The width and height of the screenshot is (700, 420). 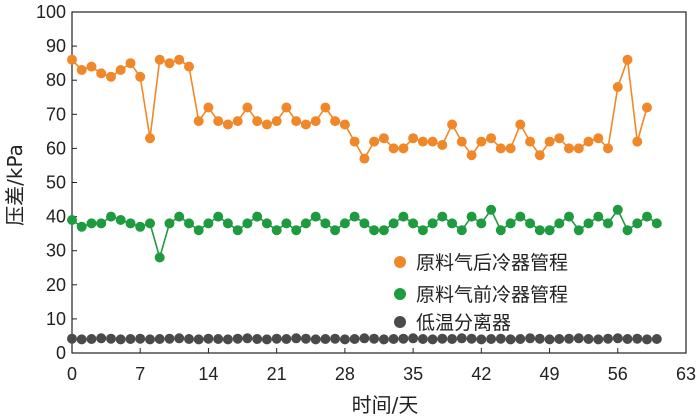 I want to click on y-tick-label: 70, so click(x=56, y=114).